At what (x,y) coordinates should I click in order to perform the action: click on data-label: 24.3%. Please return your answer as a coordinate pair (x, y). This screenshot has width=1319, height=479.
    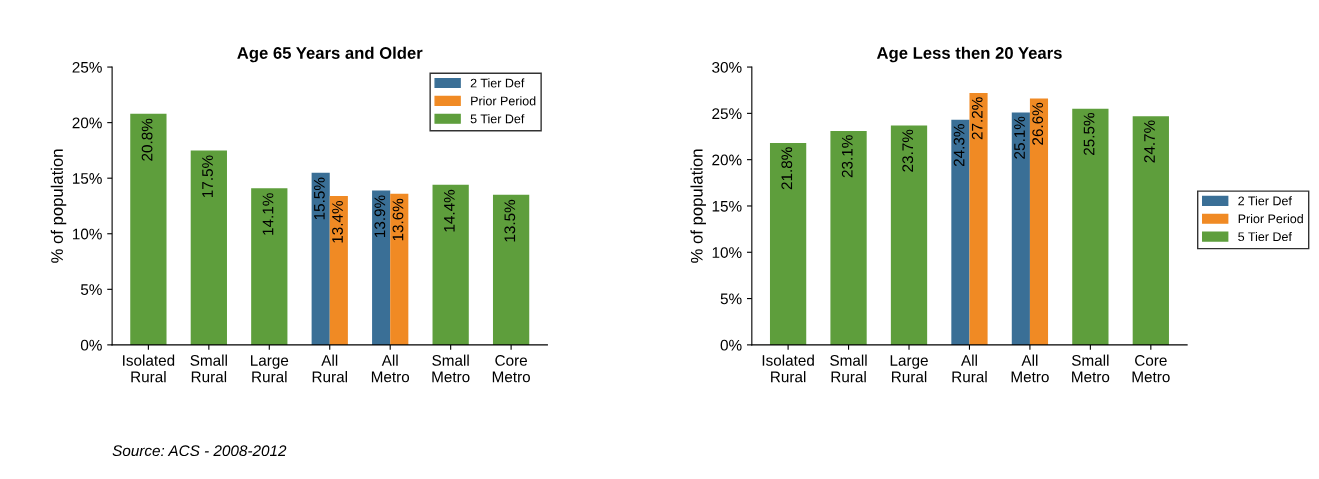
    Looking at the image, I should click on (959, 145).